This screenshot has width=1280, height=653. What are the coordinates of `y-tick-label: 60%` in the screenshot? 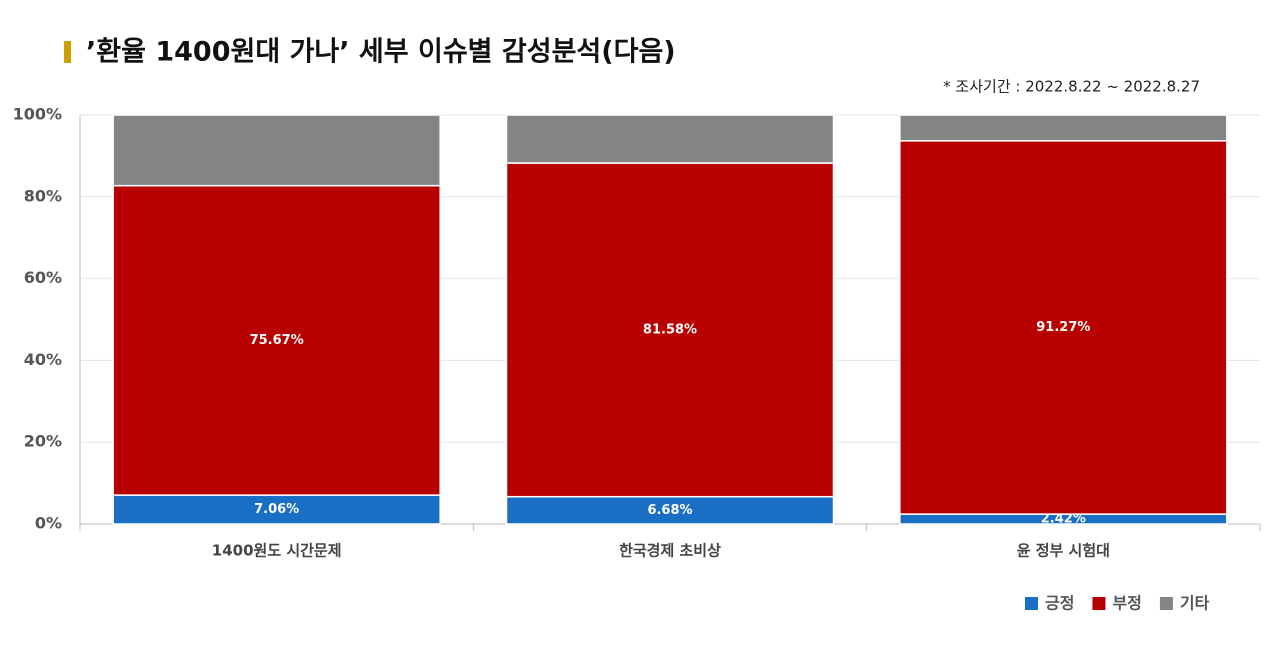 It's located at (43, 277).